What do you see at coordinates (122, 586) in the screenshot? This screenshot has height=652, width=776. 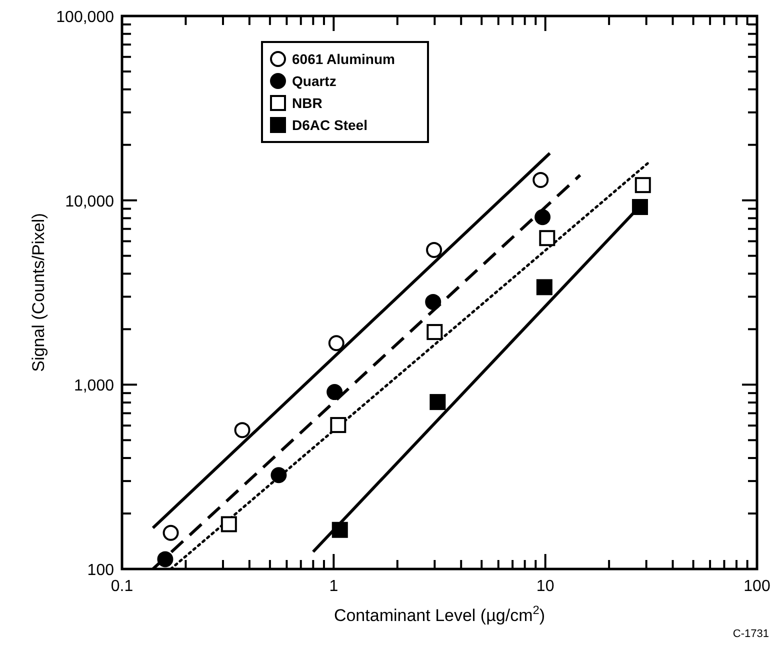 I see `x-tick-label: 0.1` at bounding box center [122, 586].